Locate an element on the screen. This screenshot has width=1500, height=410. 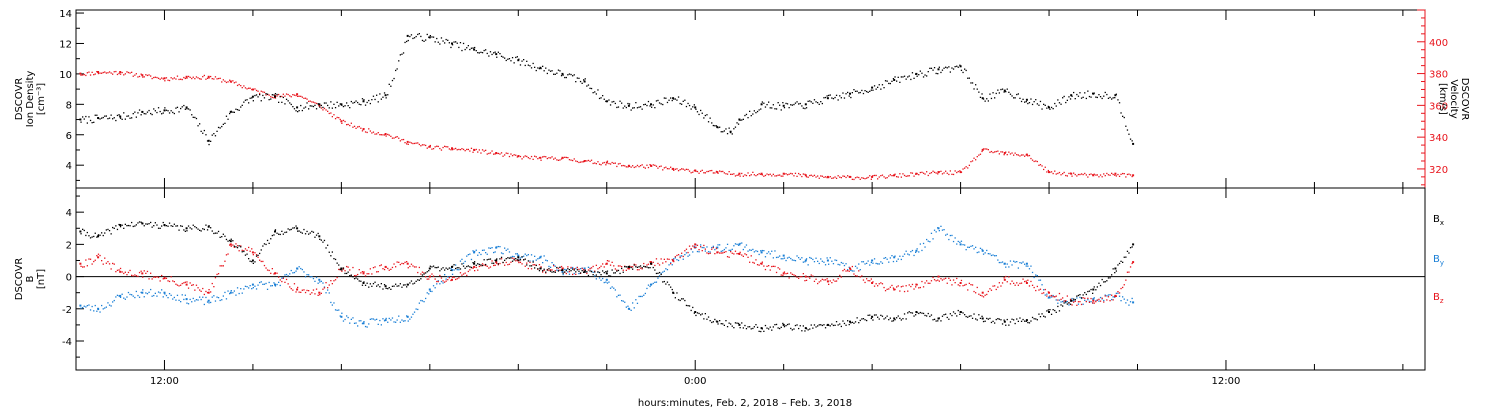
left-tick-label: 6 is located at coordinates (69, 136).